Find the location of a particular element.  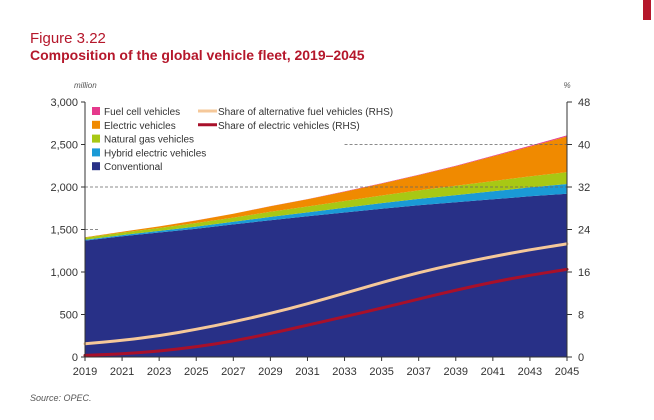

x-tick-label: 2021 is located at coordinates (122, 372).